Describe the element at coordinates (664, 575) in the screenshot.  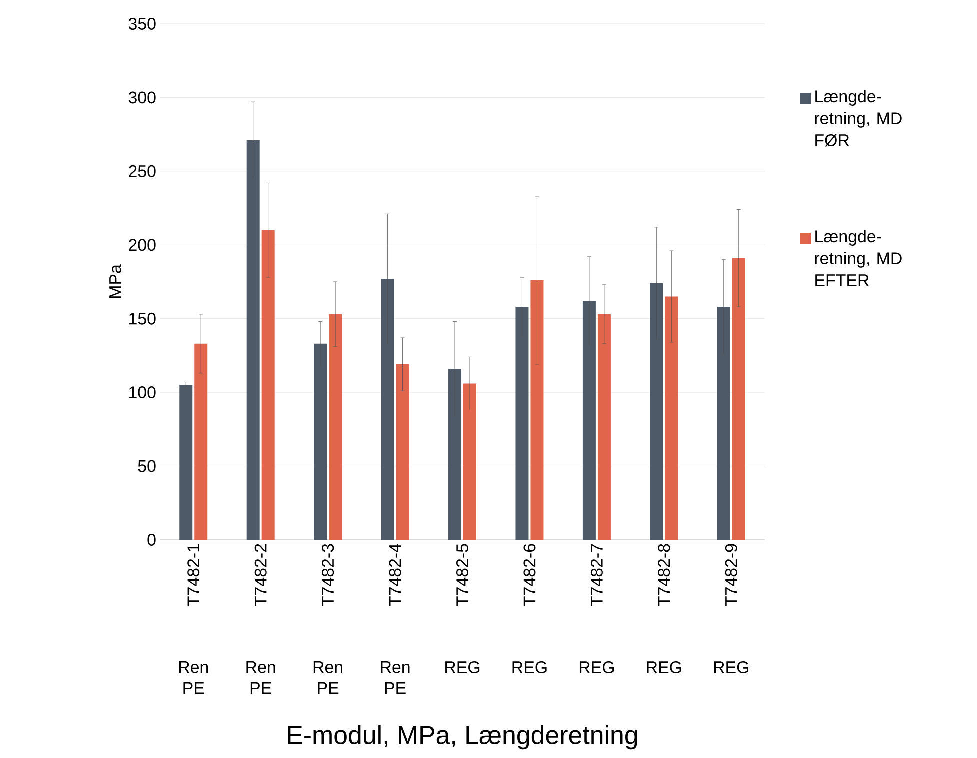
I see `x-tick-label: T7482-8` at that location.